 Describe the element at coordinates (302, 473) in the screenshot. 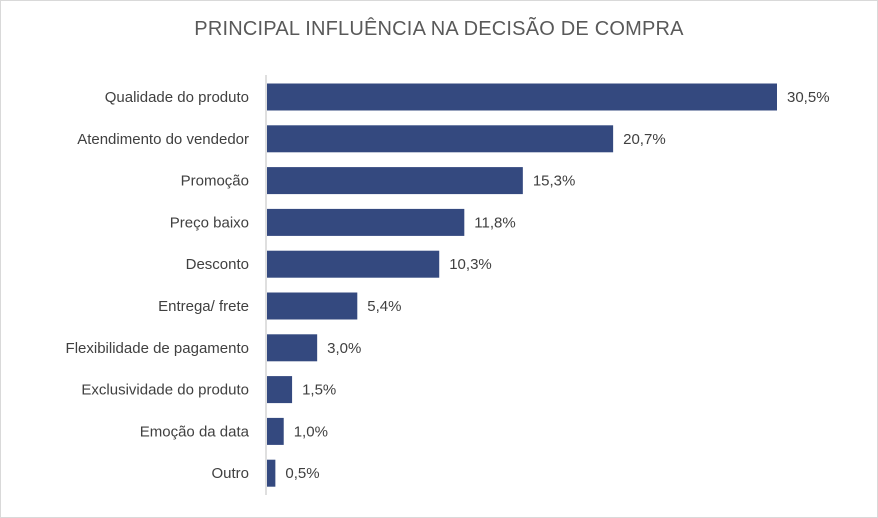

I see `data-label: 0,5%` at that location.